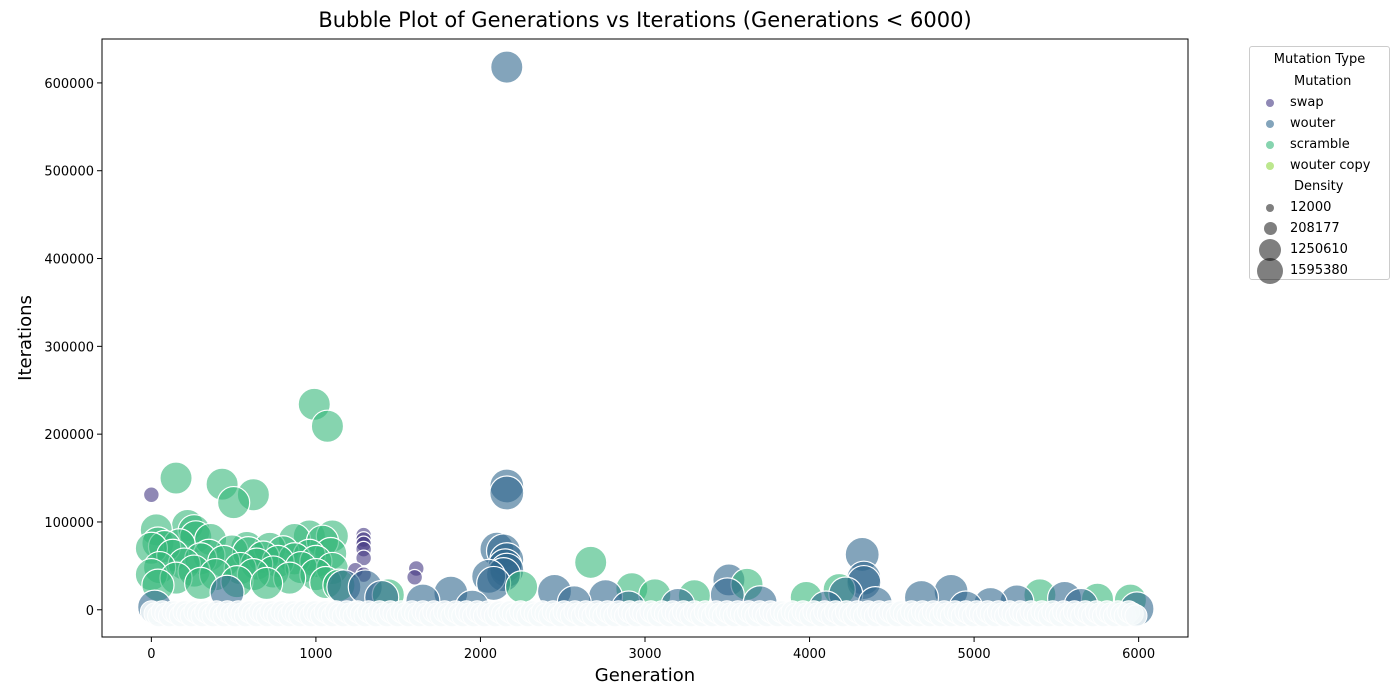  What do you see at coordinates (480, 654) in the screenshot?
I see `x-tick-label: 2000` at bounding box center [480, 654].